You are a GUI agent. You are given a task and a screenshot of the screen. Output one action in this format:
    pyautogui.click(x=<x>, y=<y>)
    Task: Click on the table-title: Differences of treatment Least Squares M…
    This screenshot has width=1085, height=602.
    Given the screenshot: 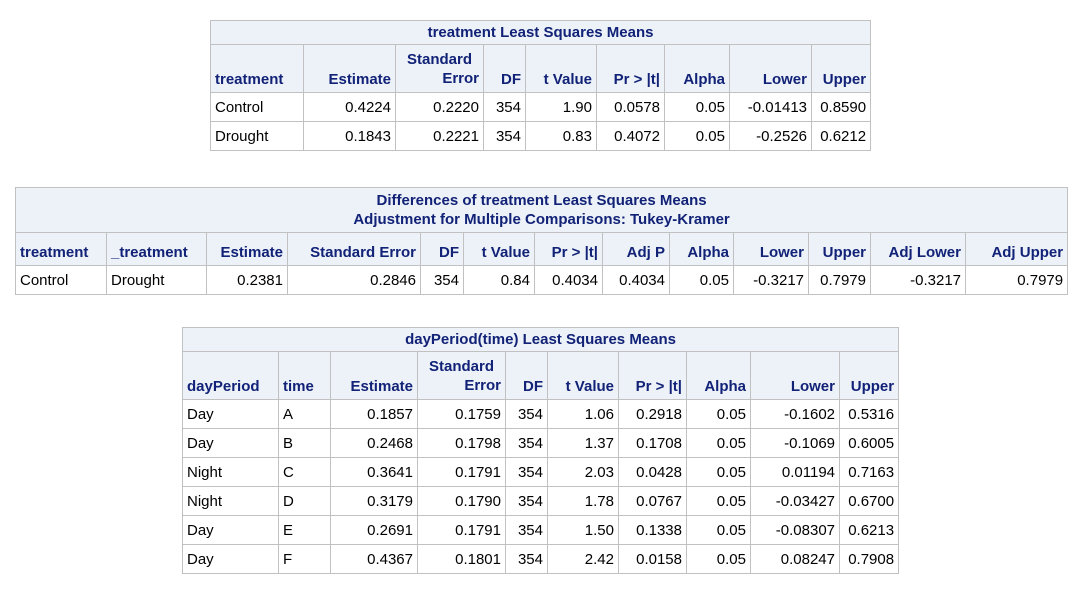 What is the action you would take?
    pyautogui.click(x=541, y=210)
    